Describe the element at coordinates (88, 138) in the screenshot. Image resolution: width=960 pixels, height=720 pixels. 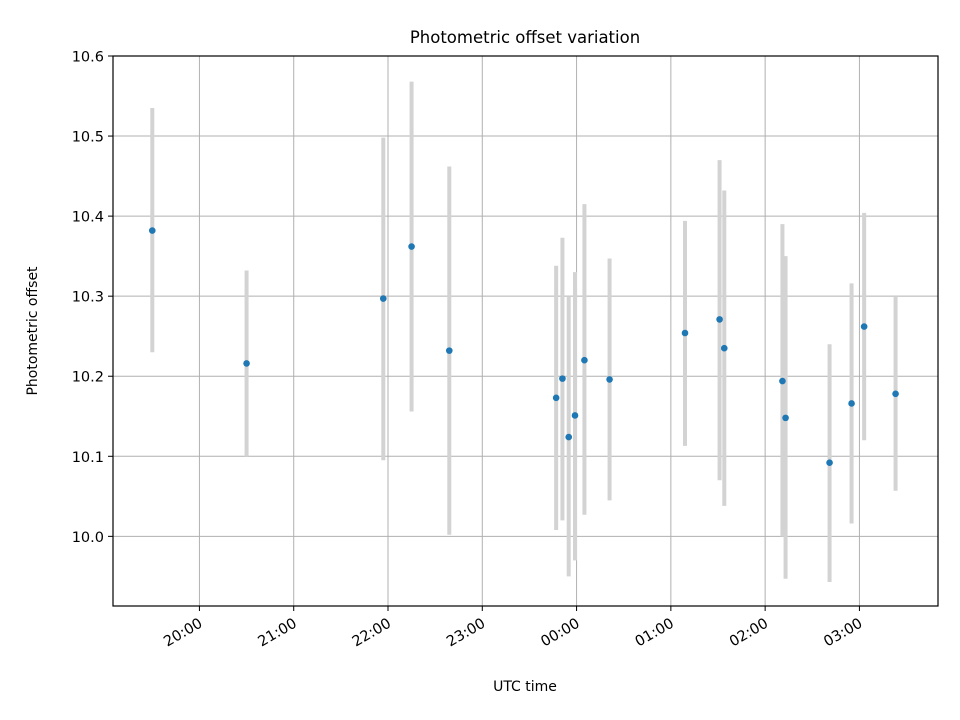
I see `y-tick-label: 10.5` at that location.